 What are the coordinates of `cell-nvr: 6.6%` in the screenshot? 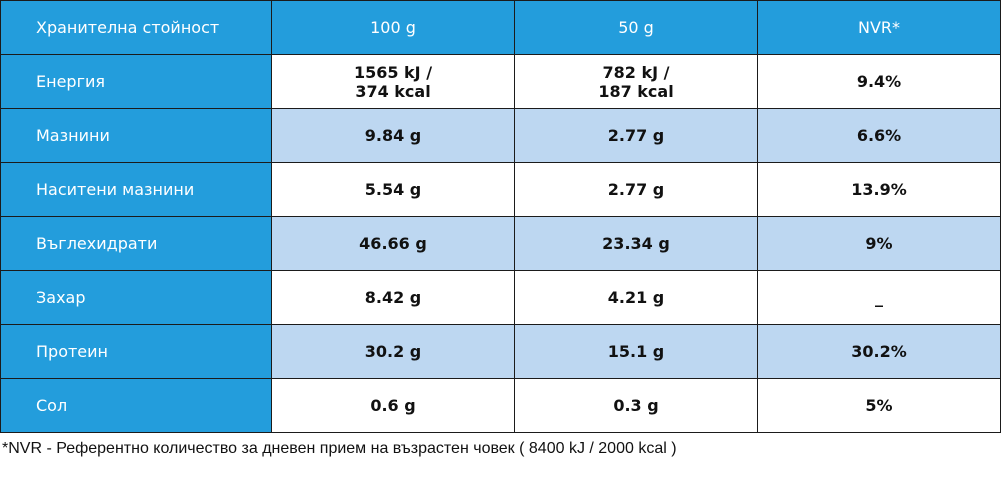 It's located at (879, 135).